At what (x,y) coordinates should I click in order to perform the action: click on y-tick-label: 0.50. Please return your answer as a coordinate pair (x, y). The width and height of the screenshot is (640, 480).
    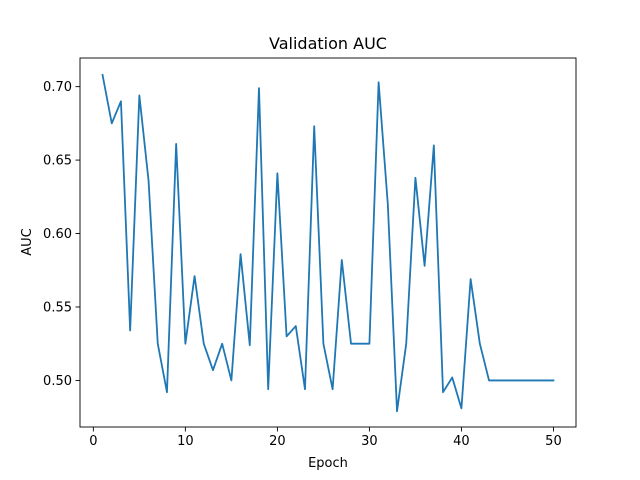
    Looking at the image, I should click on (57, 381).